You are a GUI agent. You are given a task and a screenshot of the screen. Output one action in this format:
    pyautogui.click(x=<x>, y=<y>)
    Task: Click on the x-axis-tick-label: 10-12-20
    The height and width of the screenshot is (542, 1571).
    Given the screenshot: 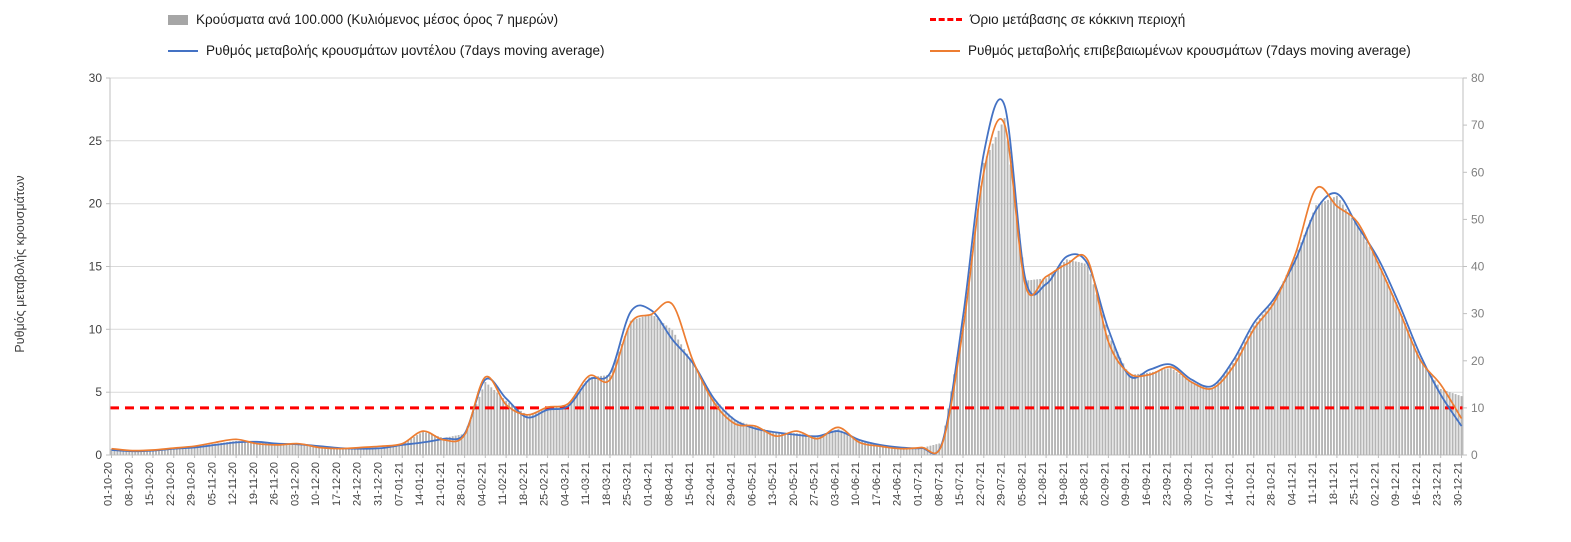 What is the action you would take?
    pyautogui.click(x=316, y=484)
    